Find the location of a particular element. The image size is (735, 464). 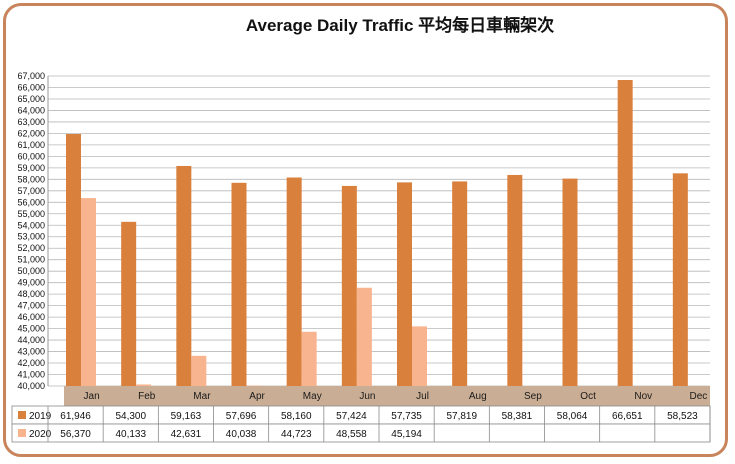

bar-2019-dec is located at coordinates (680, 279).